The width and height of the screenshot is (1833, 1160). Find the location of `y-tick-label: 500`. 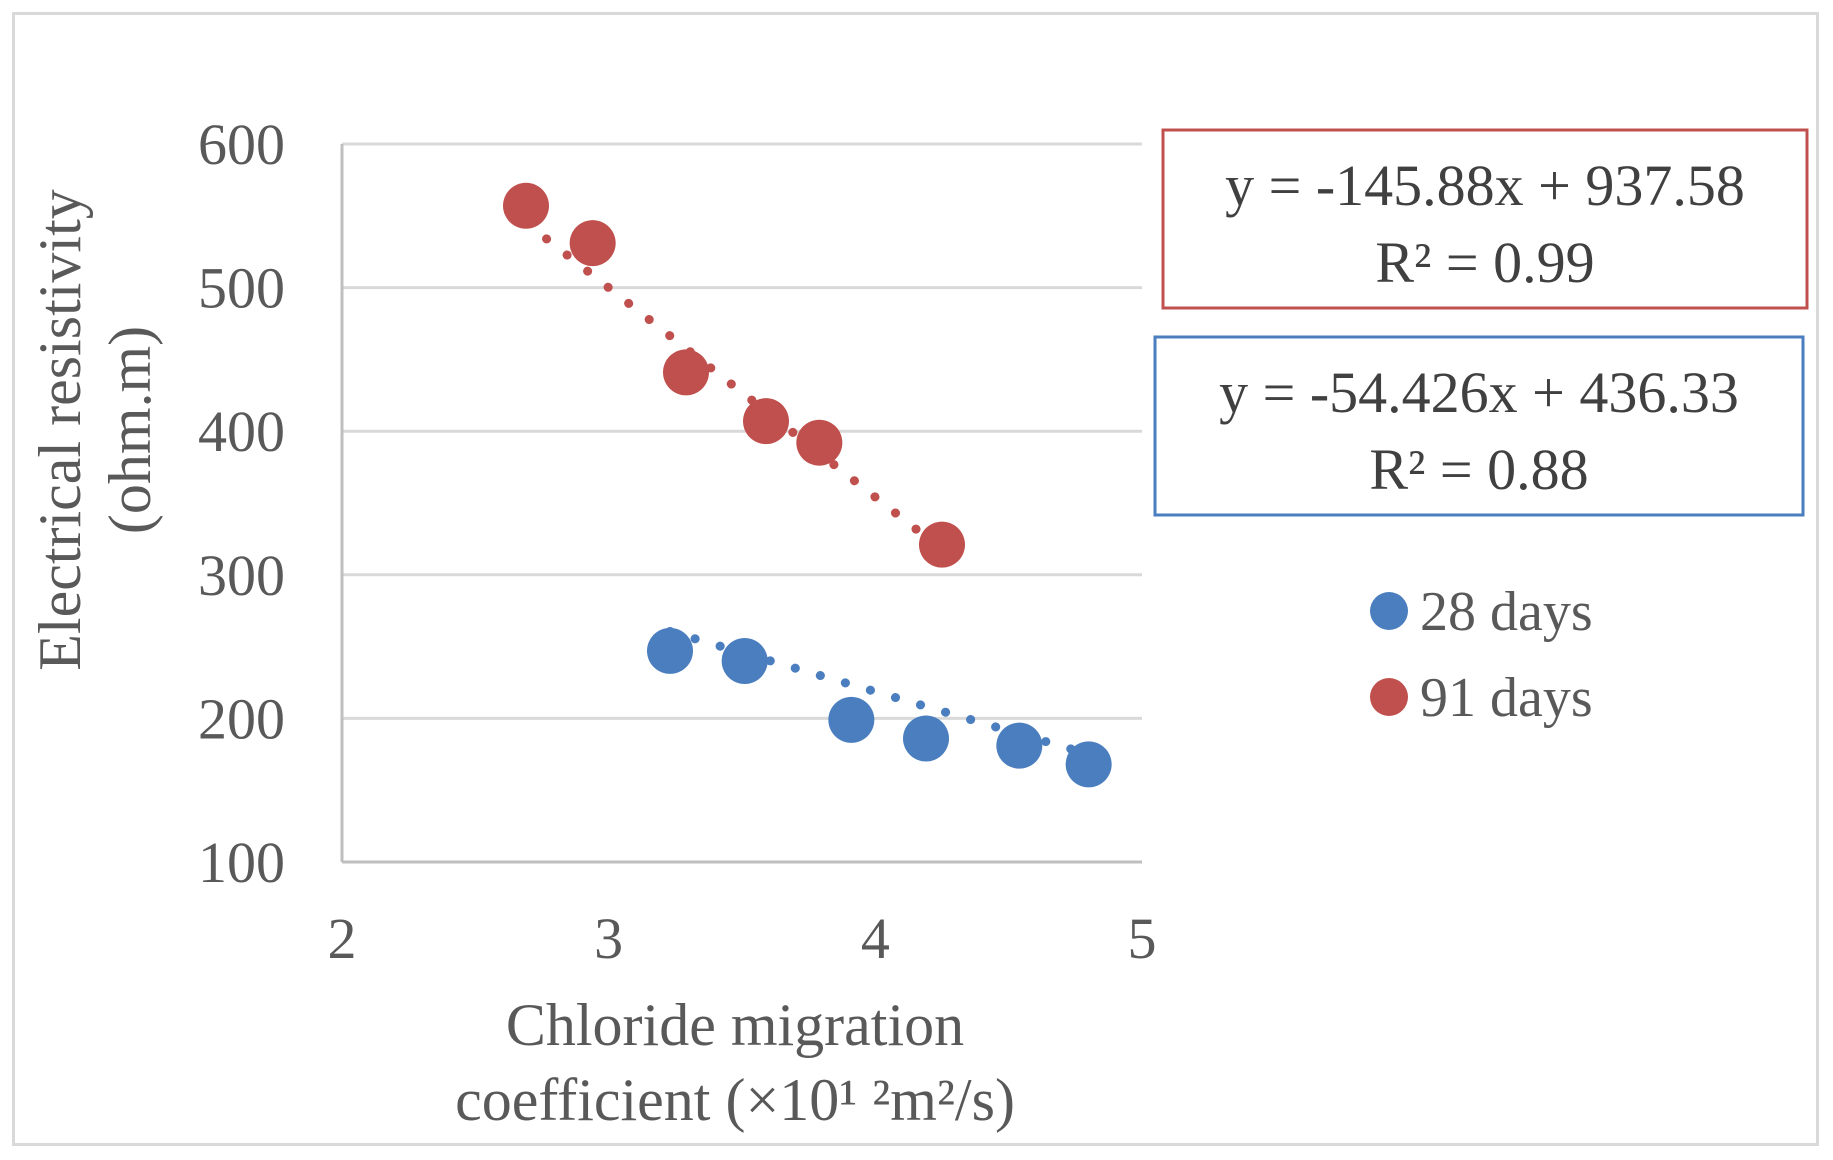

y-tick-label: 500 is located at coordinates (241, 288).